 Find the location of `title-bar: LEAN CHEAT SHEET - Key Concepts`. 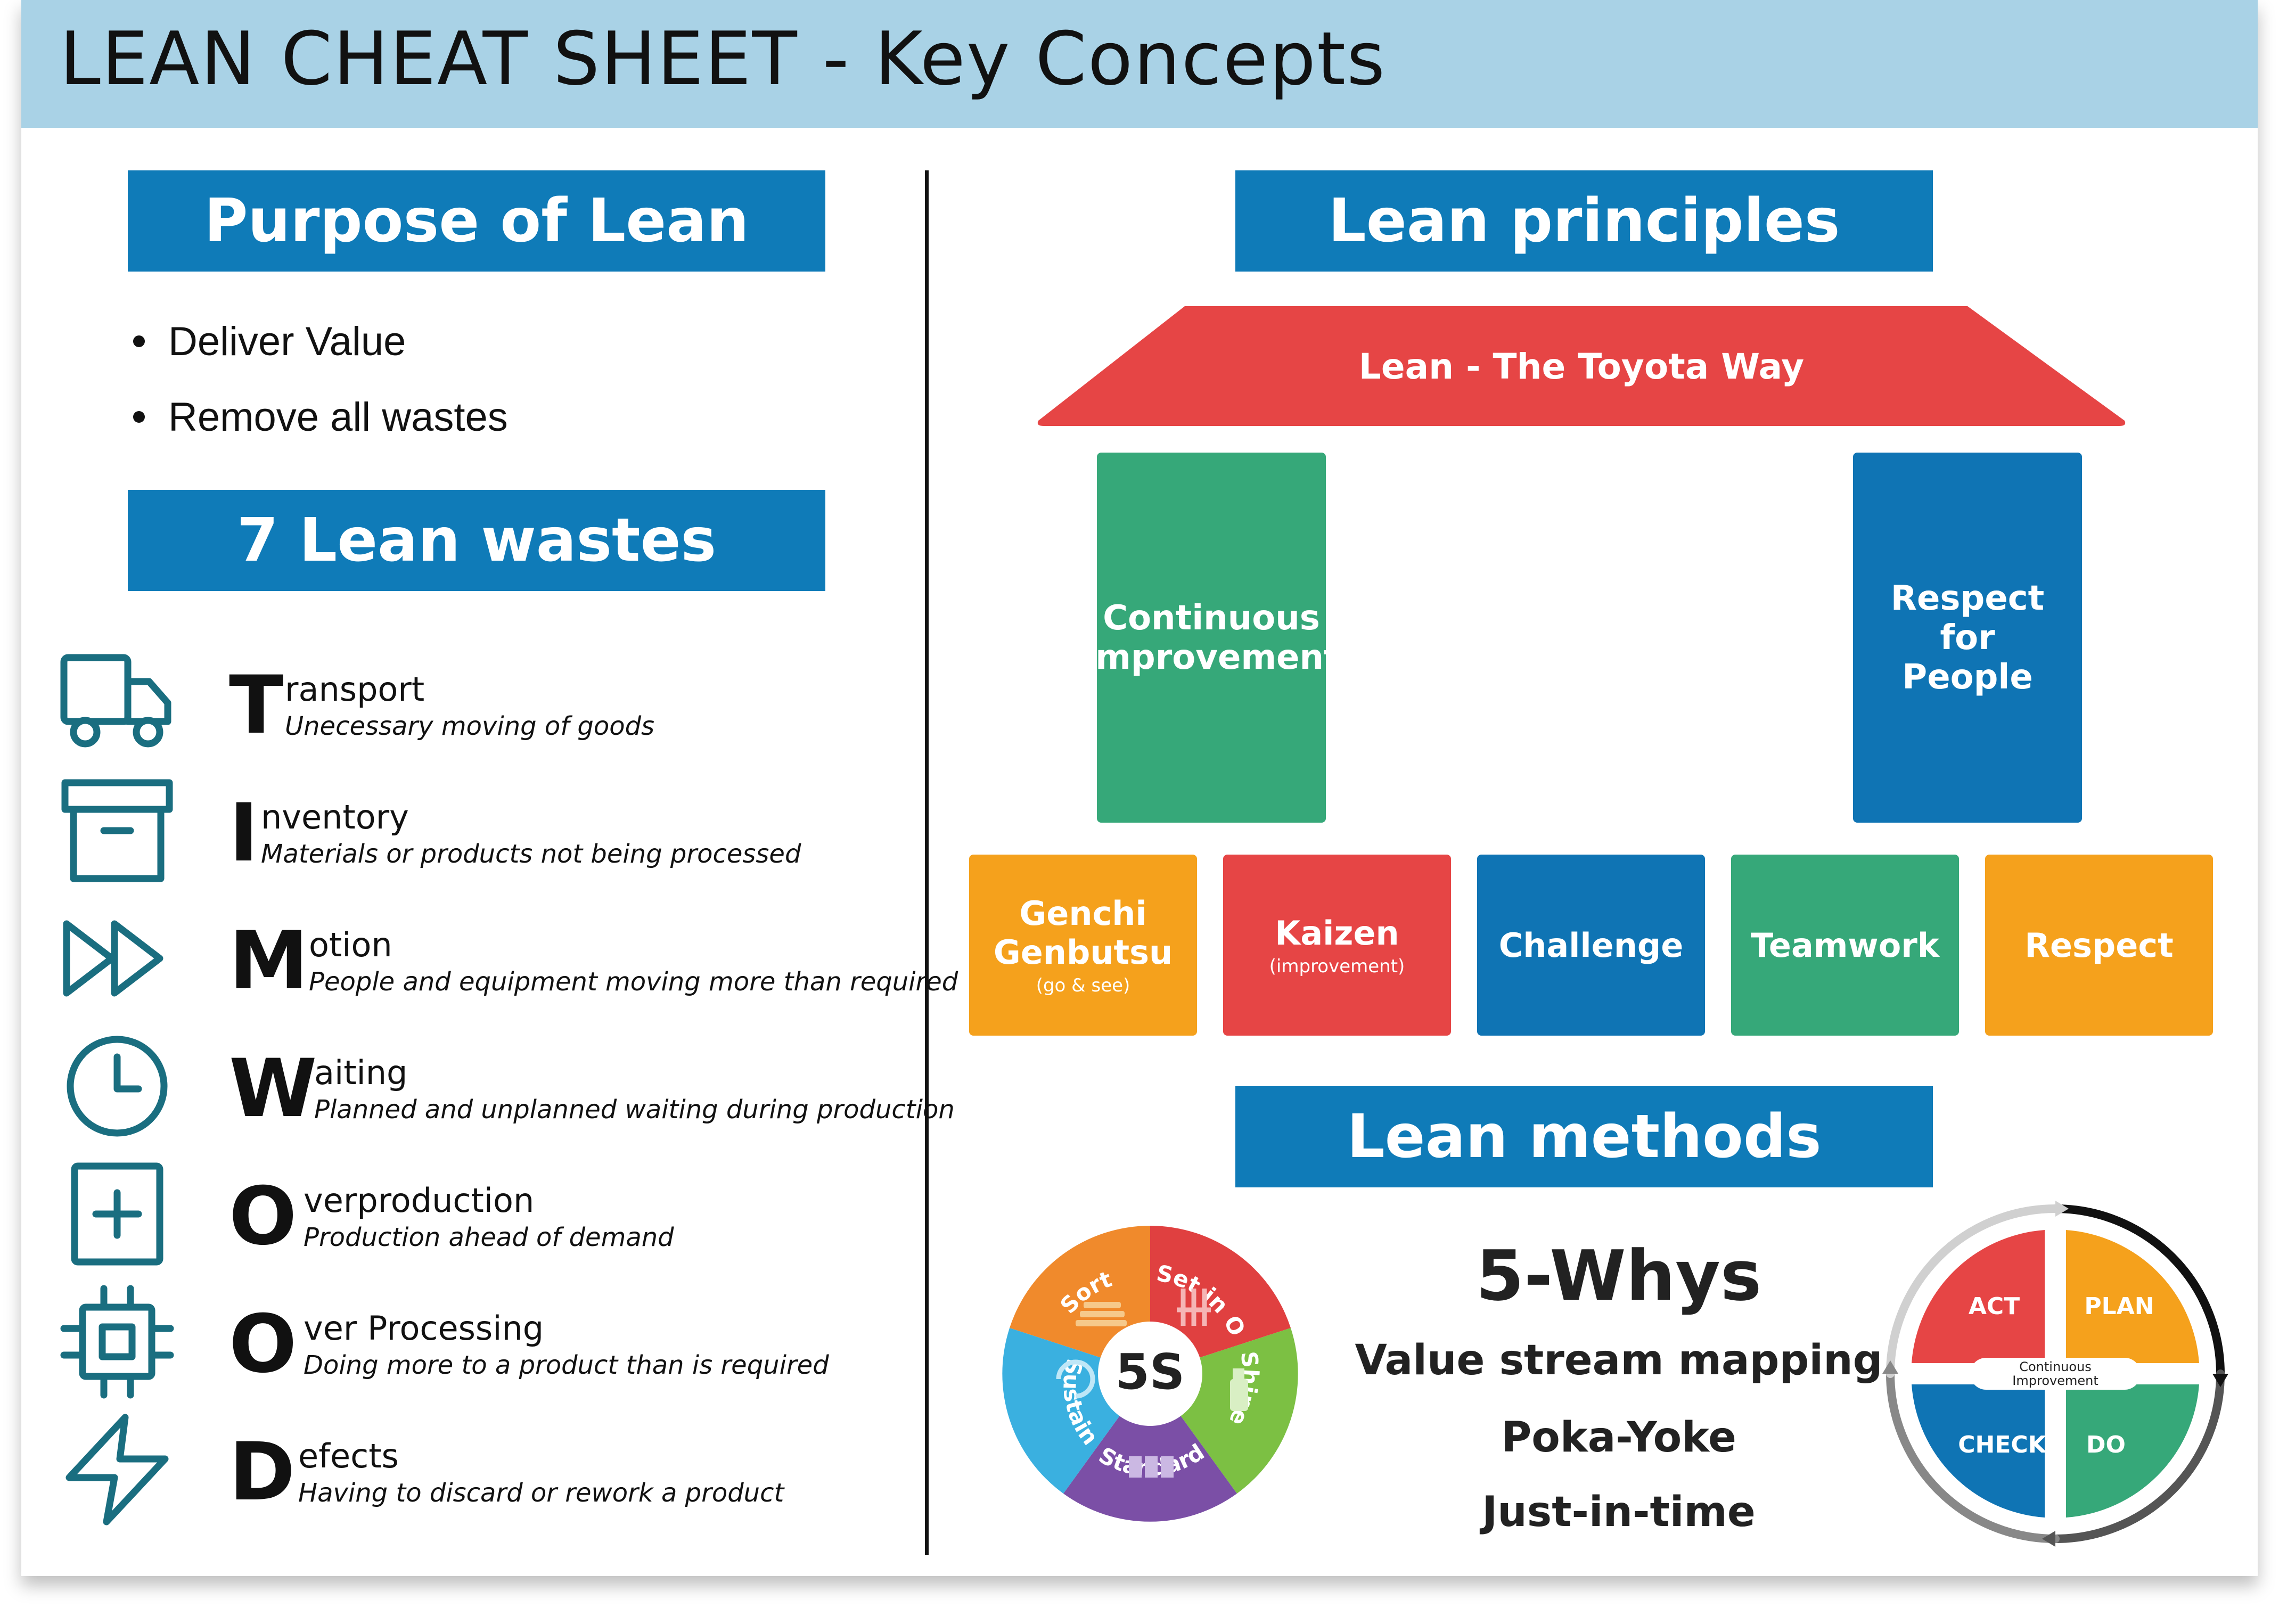

title-bar: LEAN CHEAT SHEET - Key Concepts is located at coordinates (1139, 64).